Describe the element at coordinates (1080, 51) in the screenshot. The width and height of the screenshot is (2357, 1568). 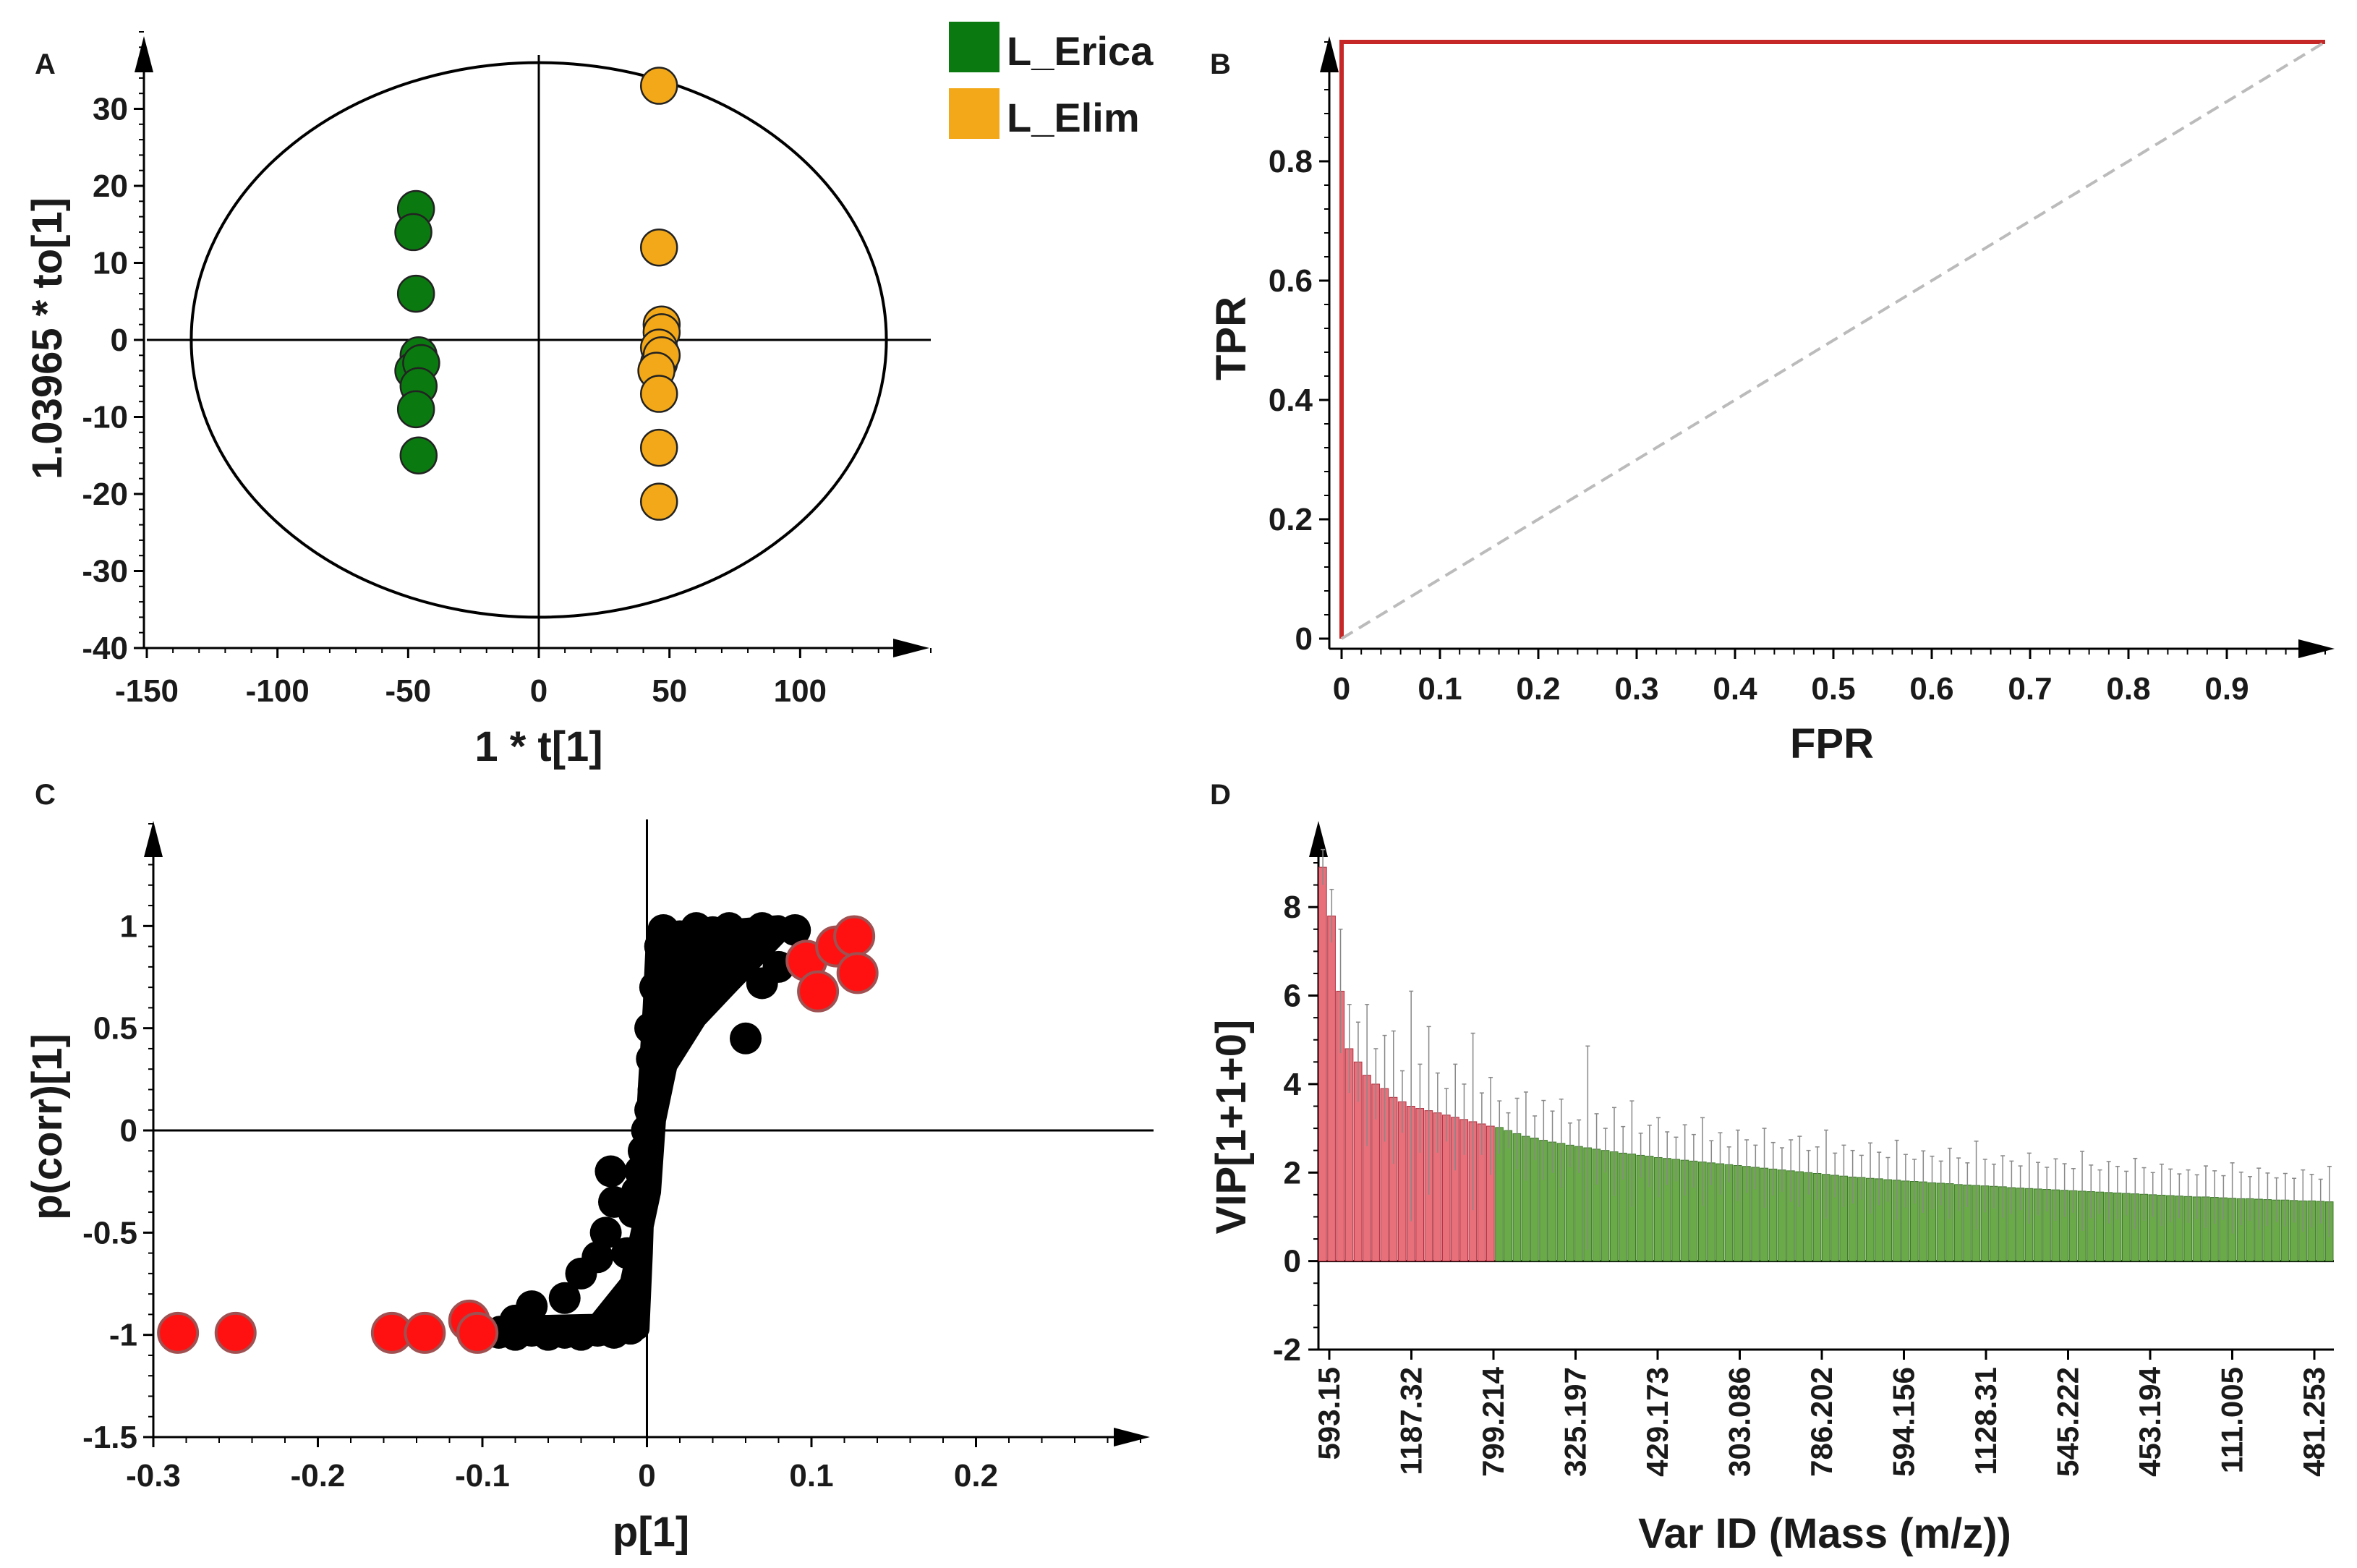
I see `legend-label-erica: L_Erica` at that location.